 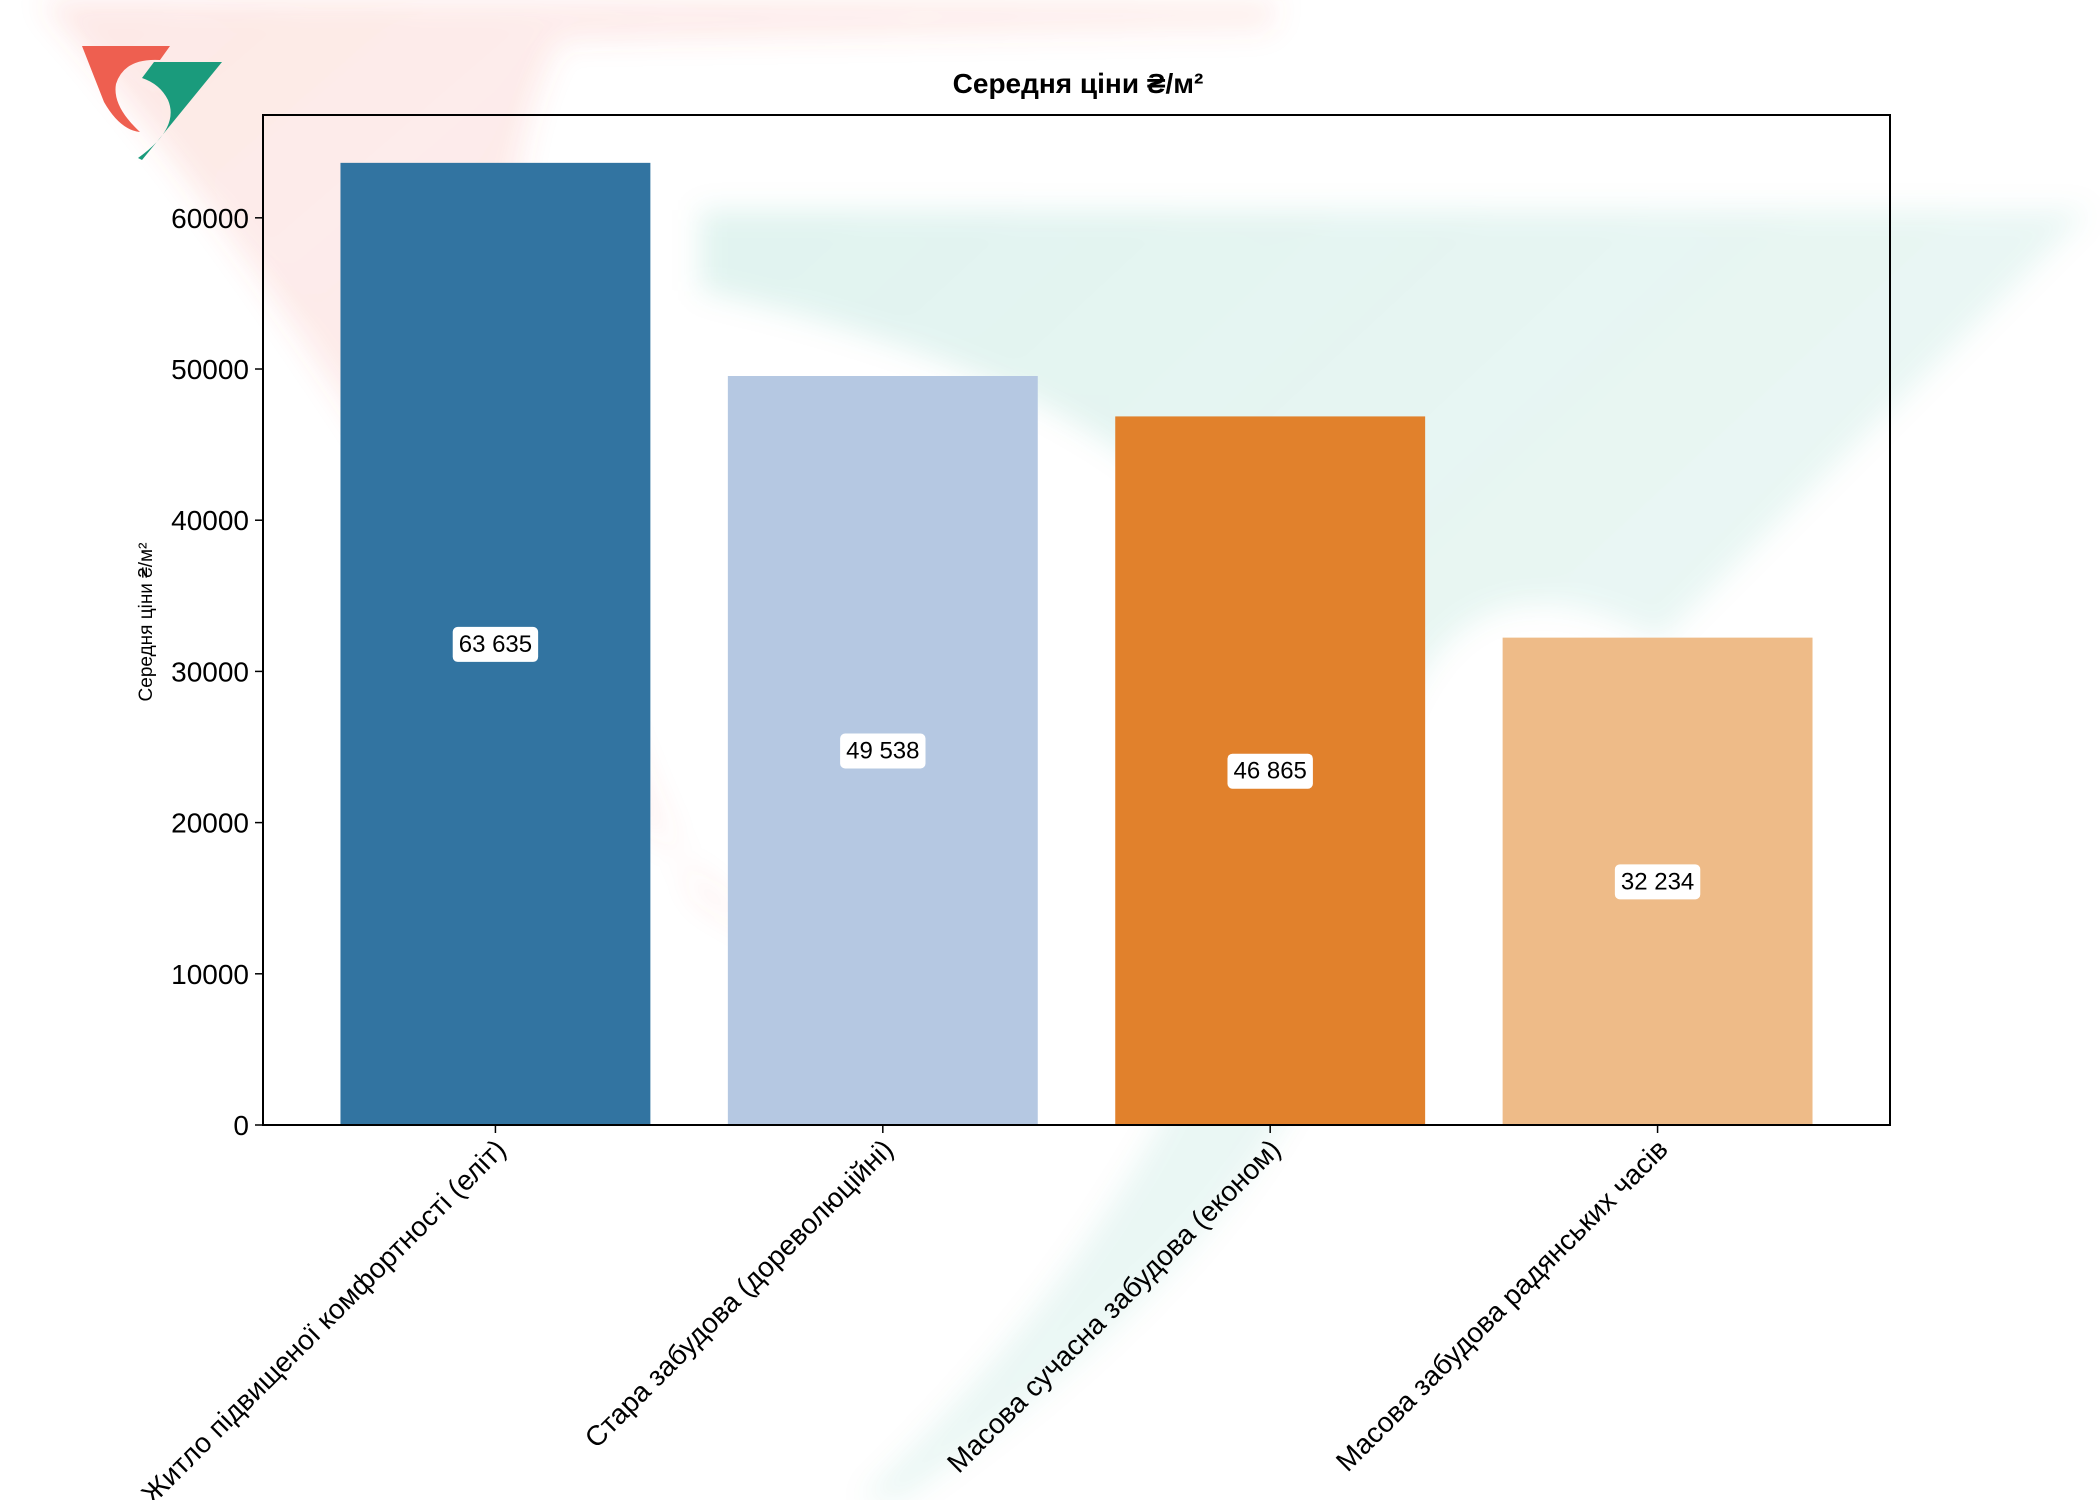 What do you see at coordinates (210, 520) in the screenshot?
I see `y-tick-label-4: 40000` at bounding box center [210, 520].